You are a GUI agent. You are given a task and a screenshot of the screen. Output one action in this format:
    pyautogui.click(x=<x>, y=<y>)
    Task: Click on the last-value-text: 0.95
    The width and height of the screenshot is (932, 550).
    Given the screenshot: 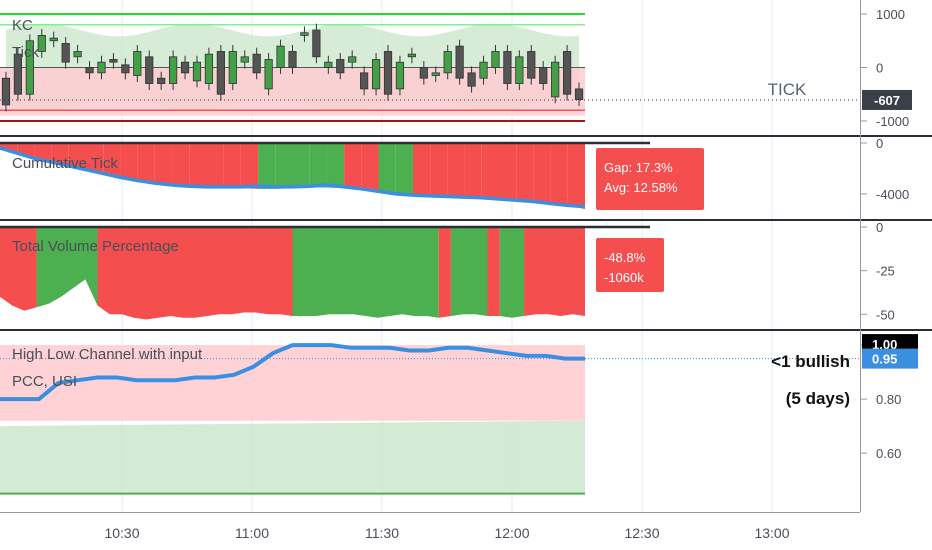 What is the action you would take?
    pyautogui.click(x=884, y=359)
    